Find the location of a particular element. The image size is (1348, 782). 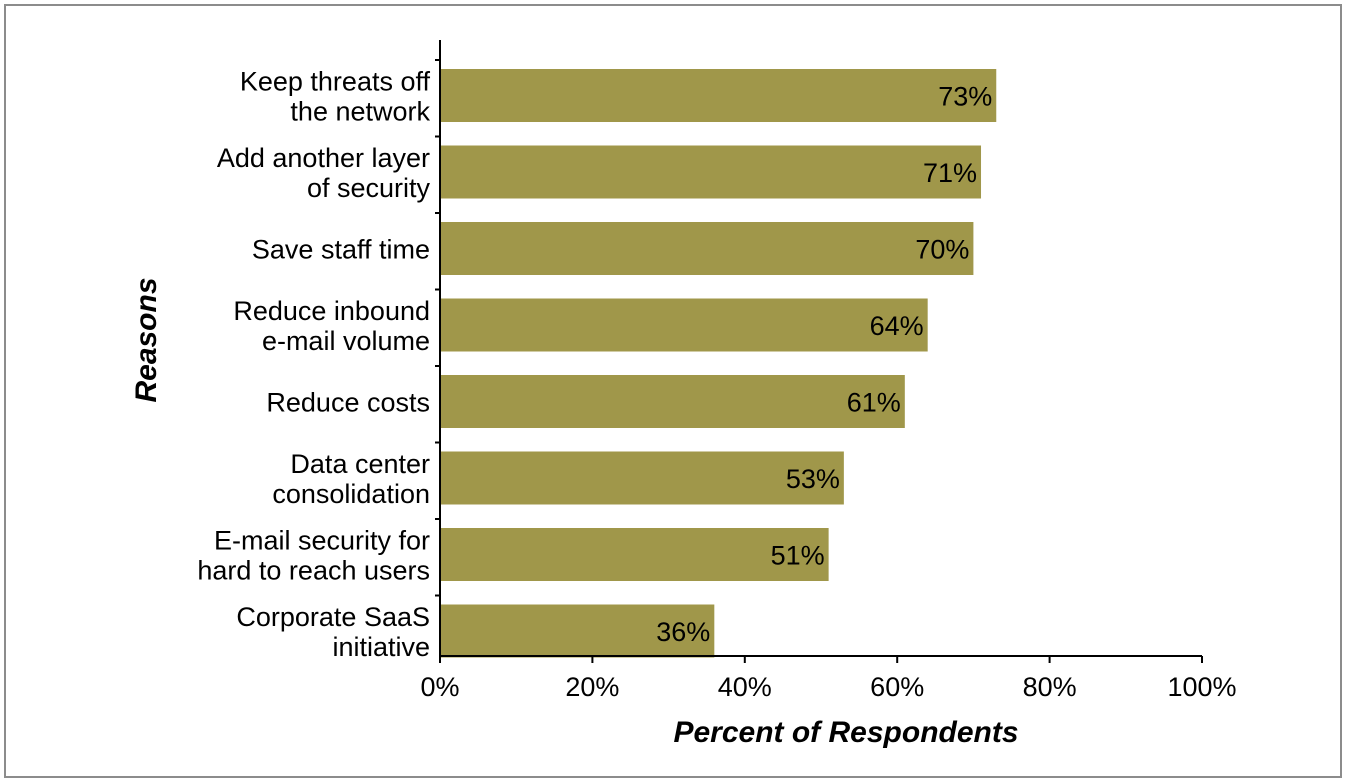

data-label: 36% is located at coordinates (683, 632).